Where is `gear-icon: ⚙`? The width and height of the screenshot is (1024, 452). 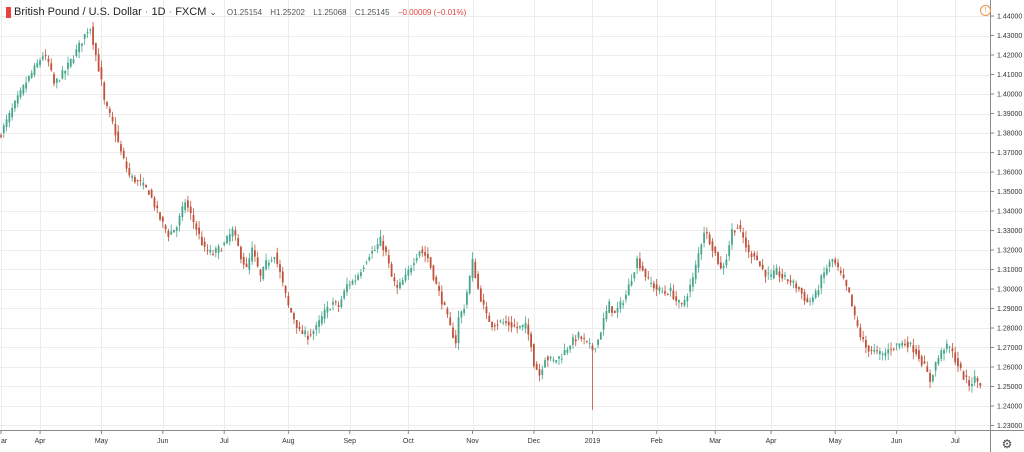
gear-icon: ⚙ is located at coordinates (1007, 444).